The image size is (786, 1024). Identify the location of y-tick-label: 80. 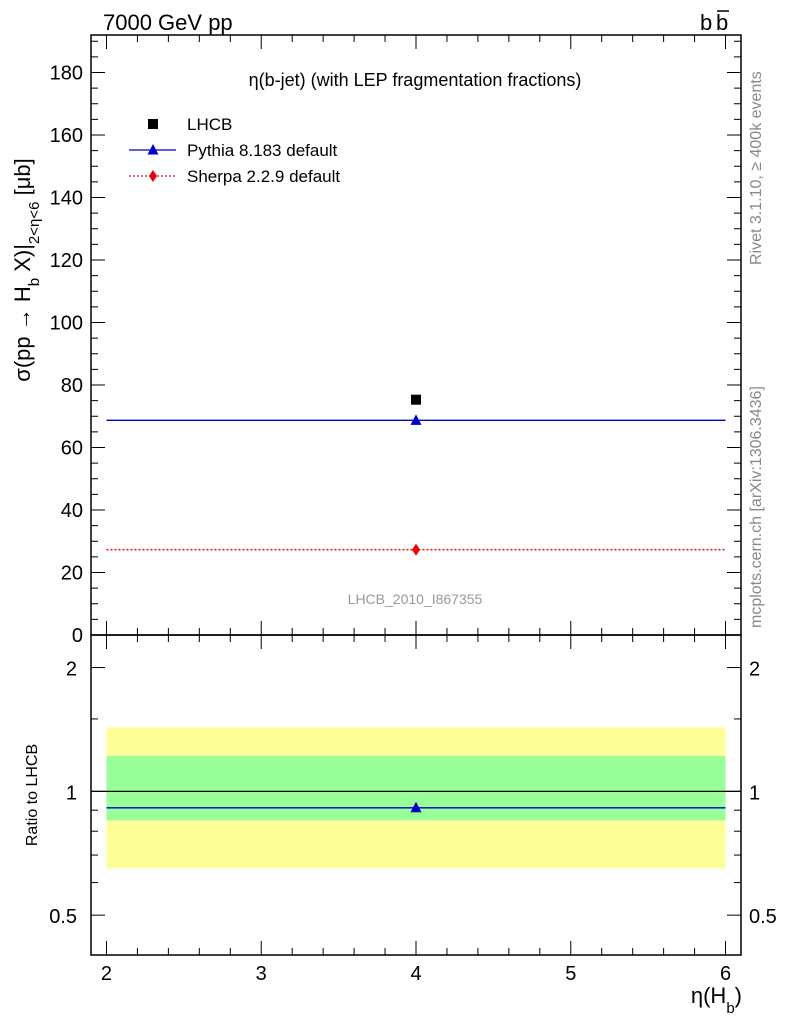
(72, 386).